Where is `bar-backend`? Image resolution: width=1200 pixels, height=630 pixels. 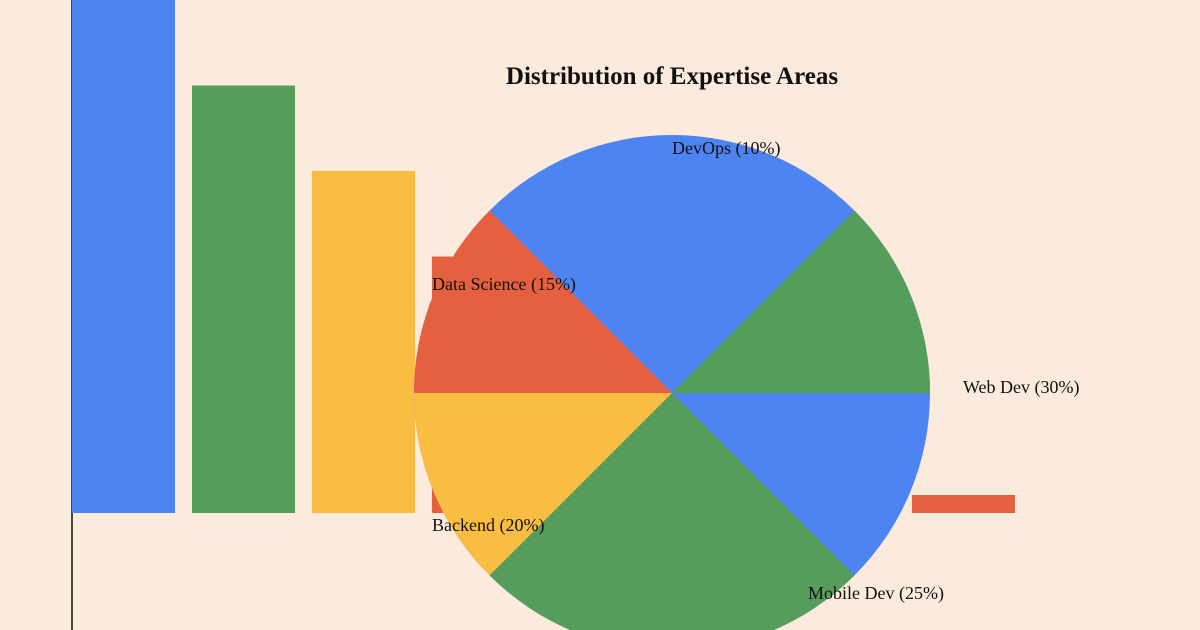 bar-backend is located at coordinates (363, 342).